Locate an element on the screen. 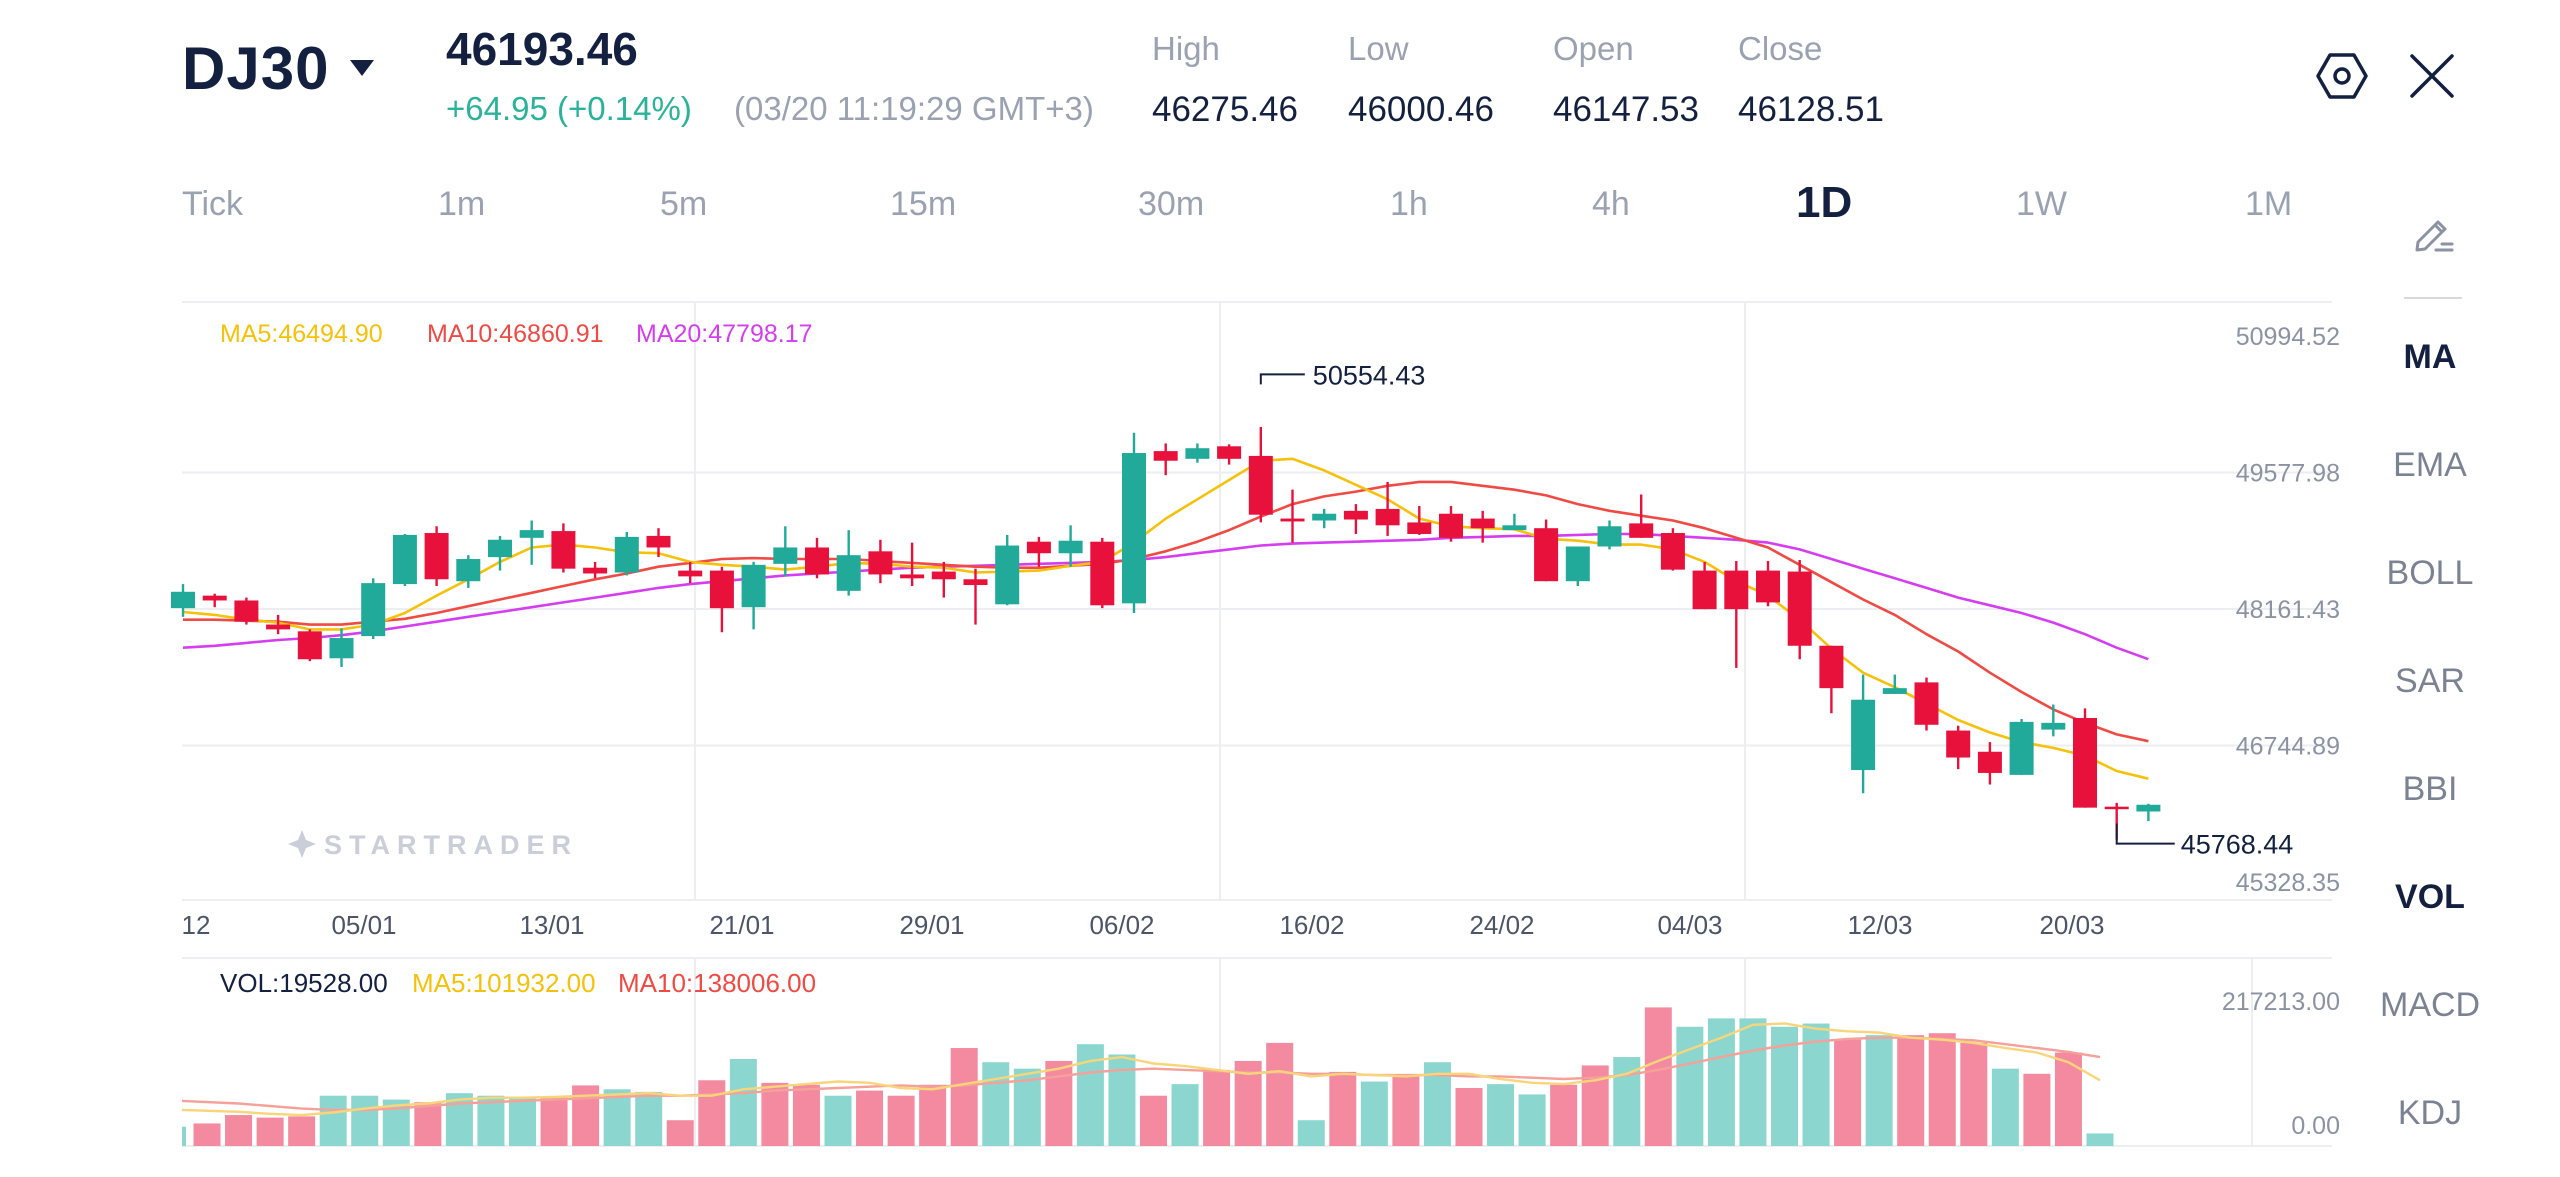 The width and height of the screenshot is (2560, 1177). indicator-ma: MA is located at coordinates (2430, 357).